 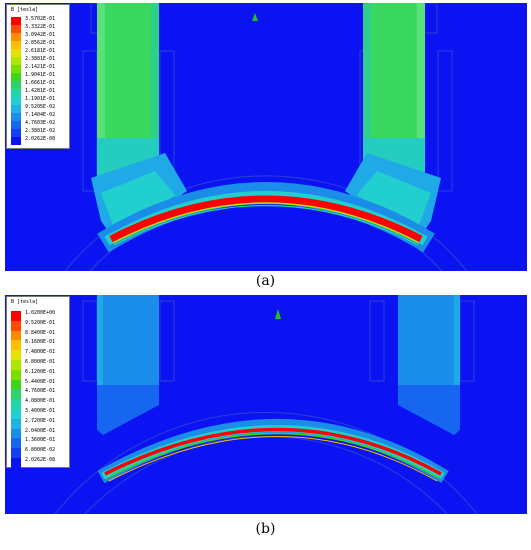 I want to click on legend-value: 1.4281E-01, so click(x=40, y=91).